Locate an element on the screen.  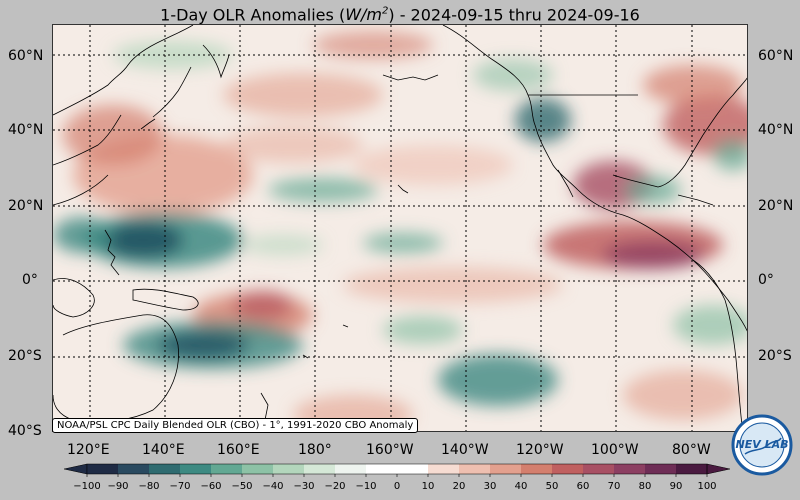
colorbar-tick-label: −60 is located at coordinates (210, 486).